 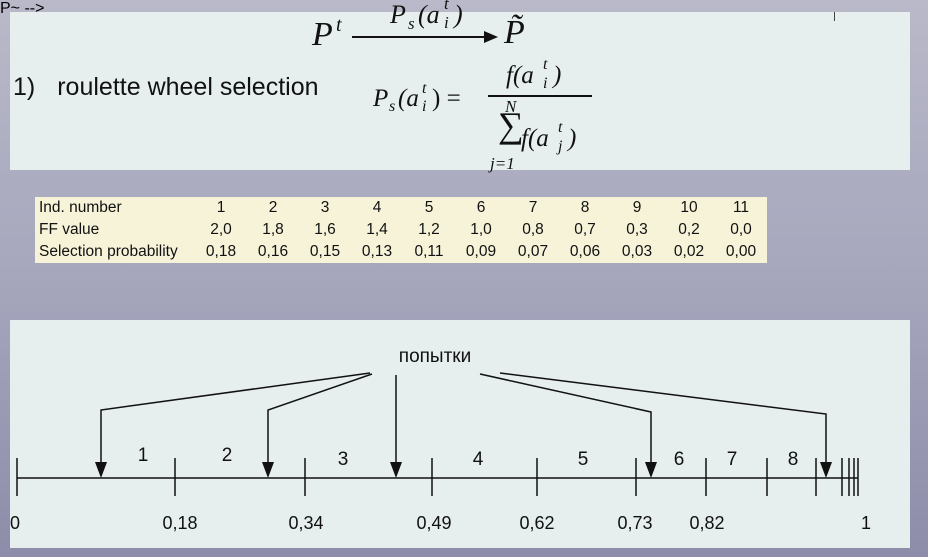 What do you see at coordinates (637, 207) in the screenshot?
I see `table-cell: 9` at bounding box center [637, 207].